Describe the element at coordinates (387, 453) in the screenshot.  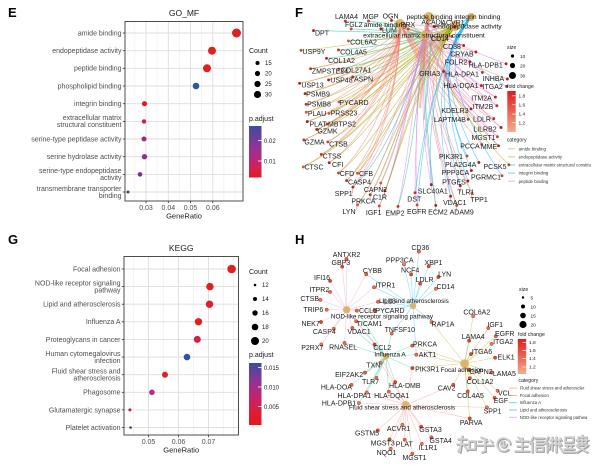
I see `svg-text: NQO1` at that location.